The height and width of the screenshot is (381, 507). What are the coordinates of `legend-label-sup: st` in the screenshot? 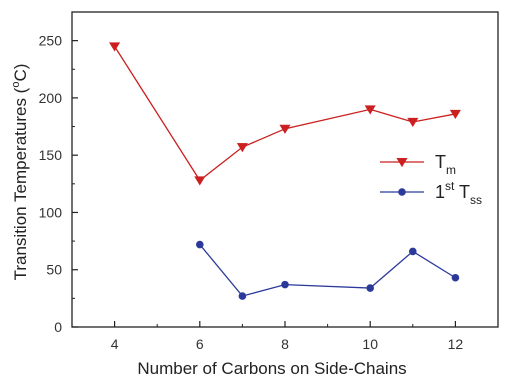 It's located at (450, 186).